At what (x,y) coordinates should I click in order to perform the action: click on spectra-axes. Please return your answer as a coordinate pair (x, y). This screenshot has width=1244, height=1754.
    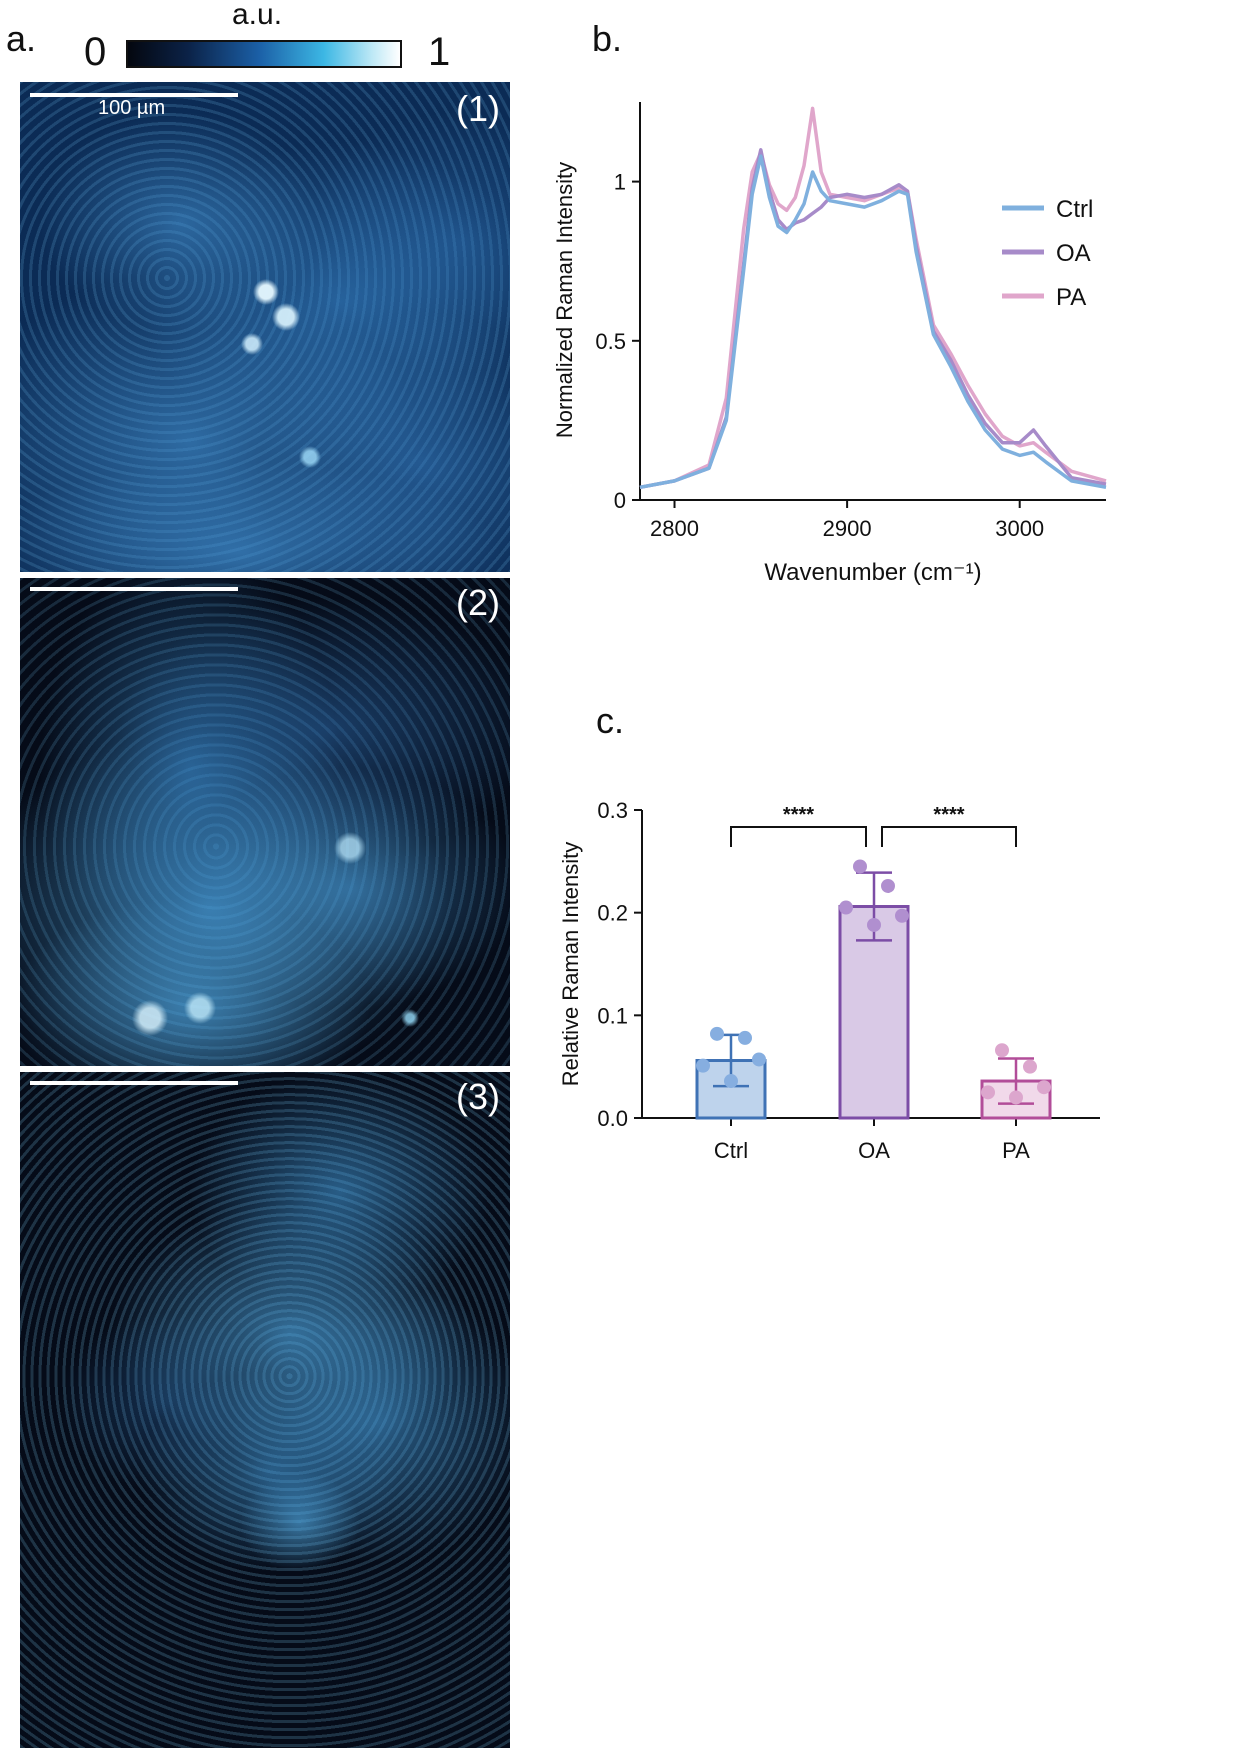
    Looking at the image, I should click on (872, 301).